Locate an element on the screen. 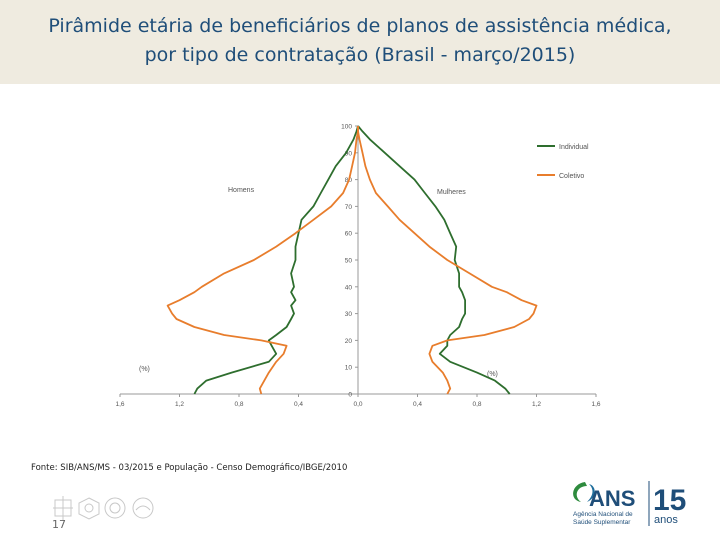 The height and width of the screenshot is (540, 720). right-side-label: Mulheres is located at coordinates (451, 192).